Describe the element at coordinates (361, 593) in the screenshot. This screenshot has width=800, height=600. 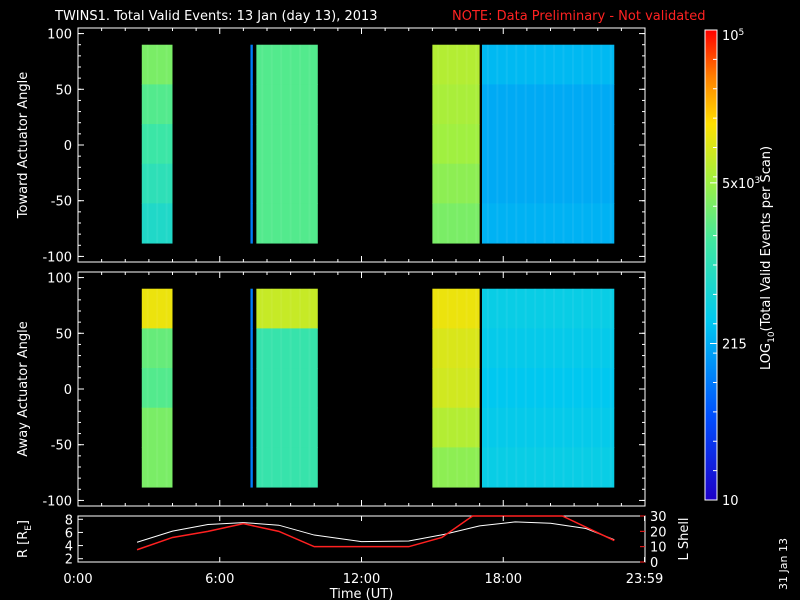
I see `x-axis-label: Time (UT)` at that location.